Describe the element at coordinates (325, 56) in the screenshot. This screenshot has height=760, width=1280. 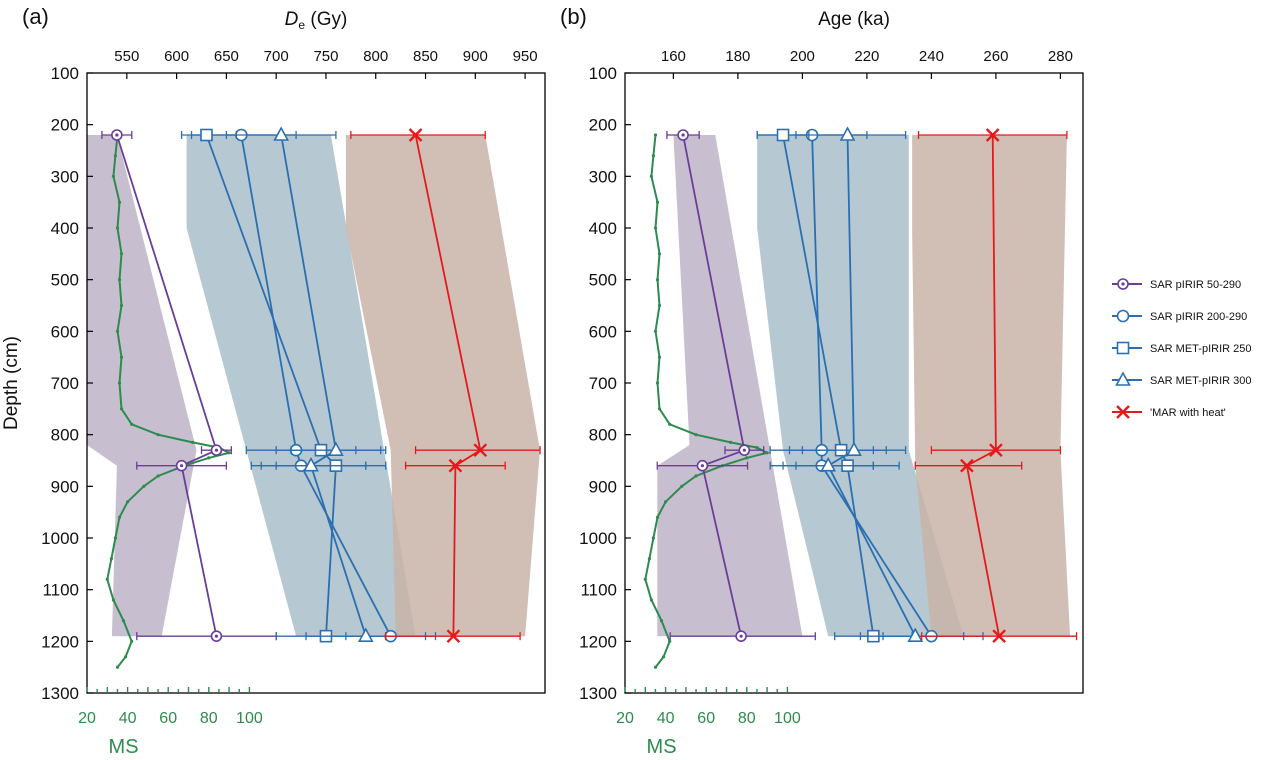
I see `x-tick-label: 750` at that location.